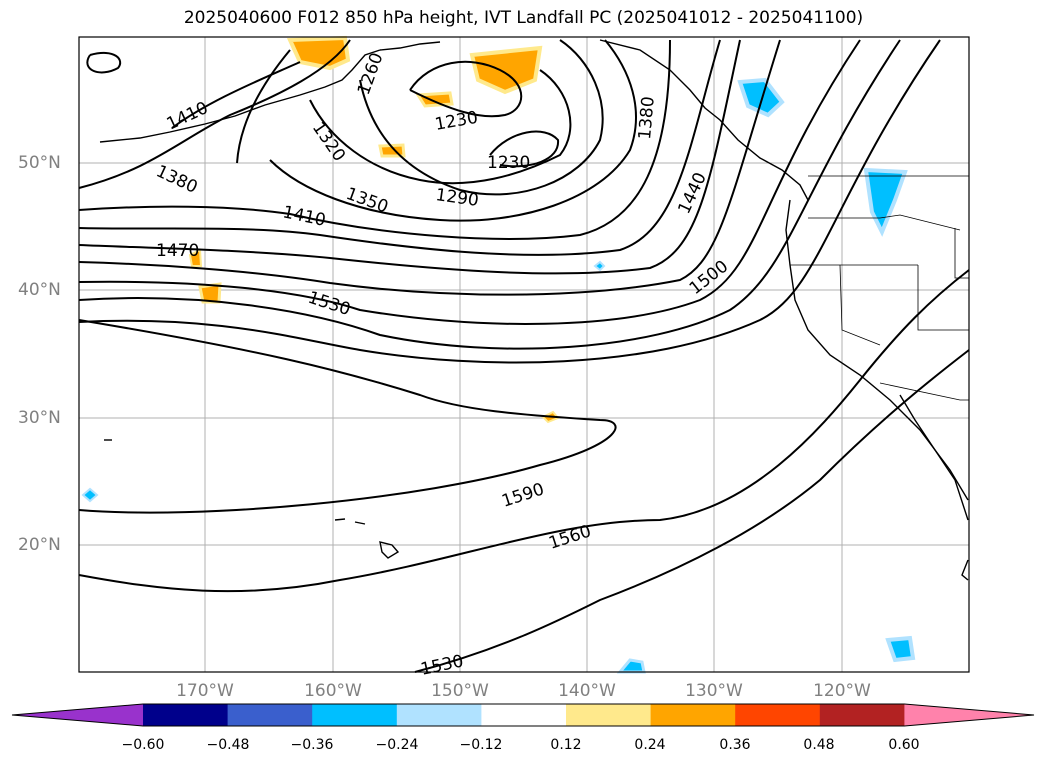 Image resolution: width=1047 pixels, height=765 pixels. Describe the element at coordinates (39, 290) in the screenshot. I see `lat-label: 40°N` at that location.